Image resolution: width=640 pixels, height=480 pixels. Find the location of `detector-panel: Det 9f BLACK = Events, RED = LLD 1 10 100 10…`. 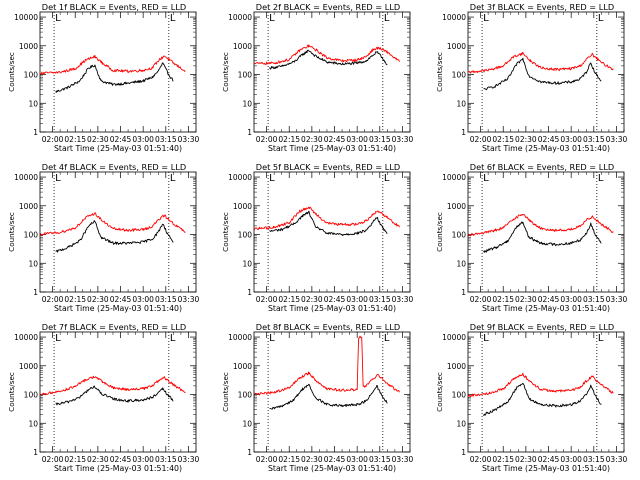

detector-panel: Det 9f BLACK = Events, RED = LLD 1 10 100 10… is located at coordinates (531, 397).